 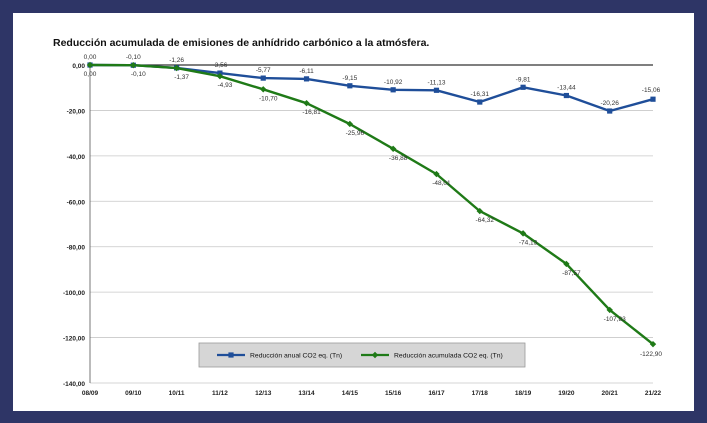 What do you see at coordinates (76, 111) in the screenshot?
I see `y-tick-label: -20,00` at bounding box center [76, 111].